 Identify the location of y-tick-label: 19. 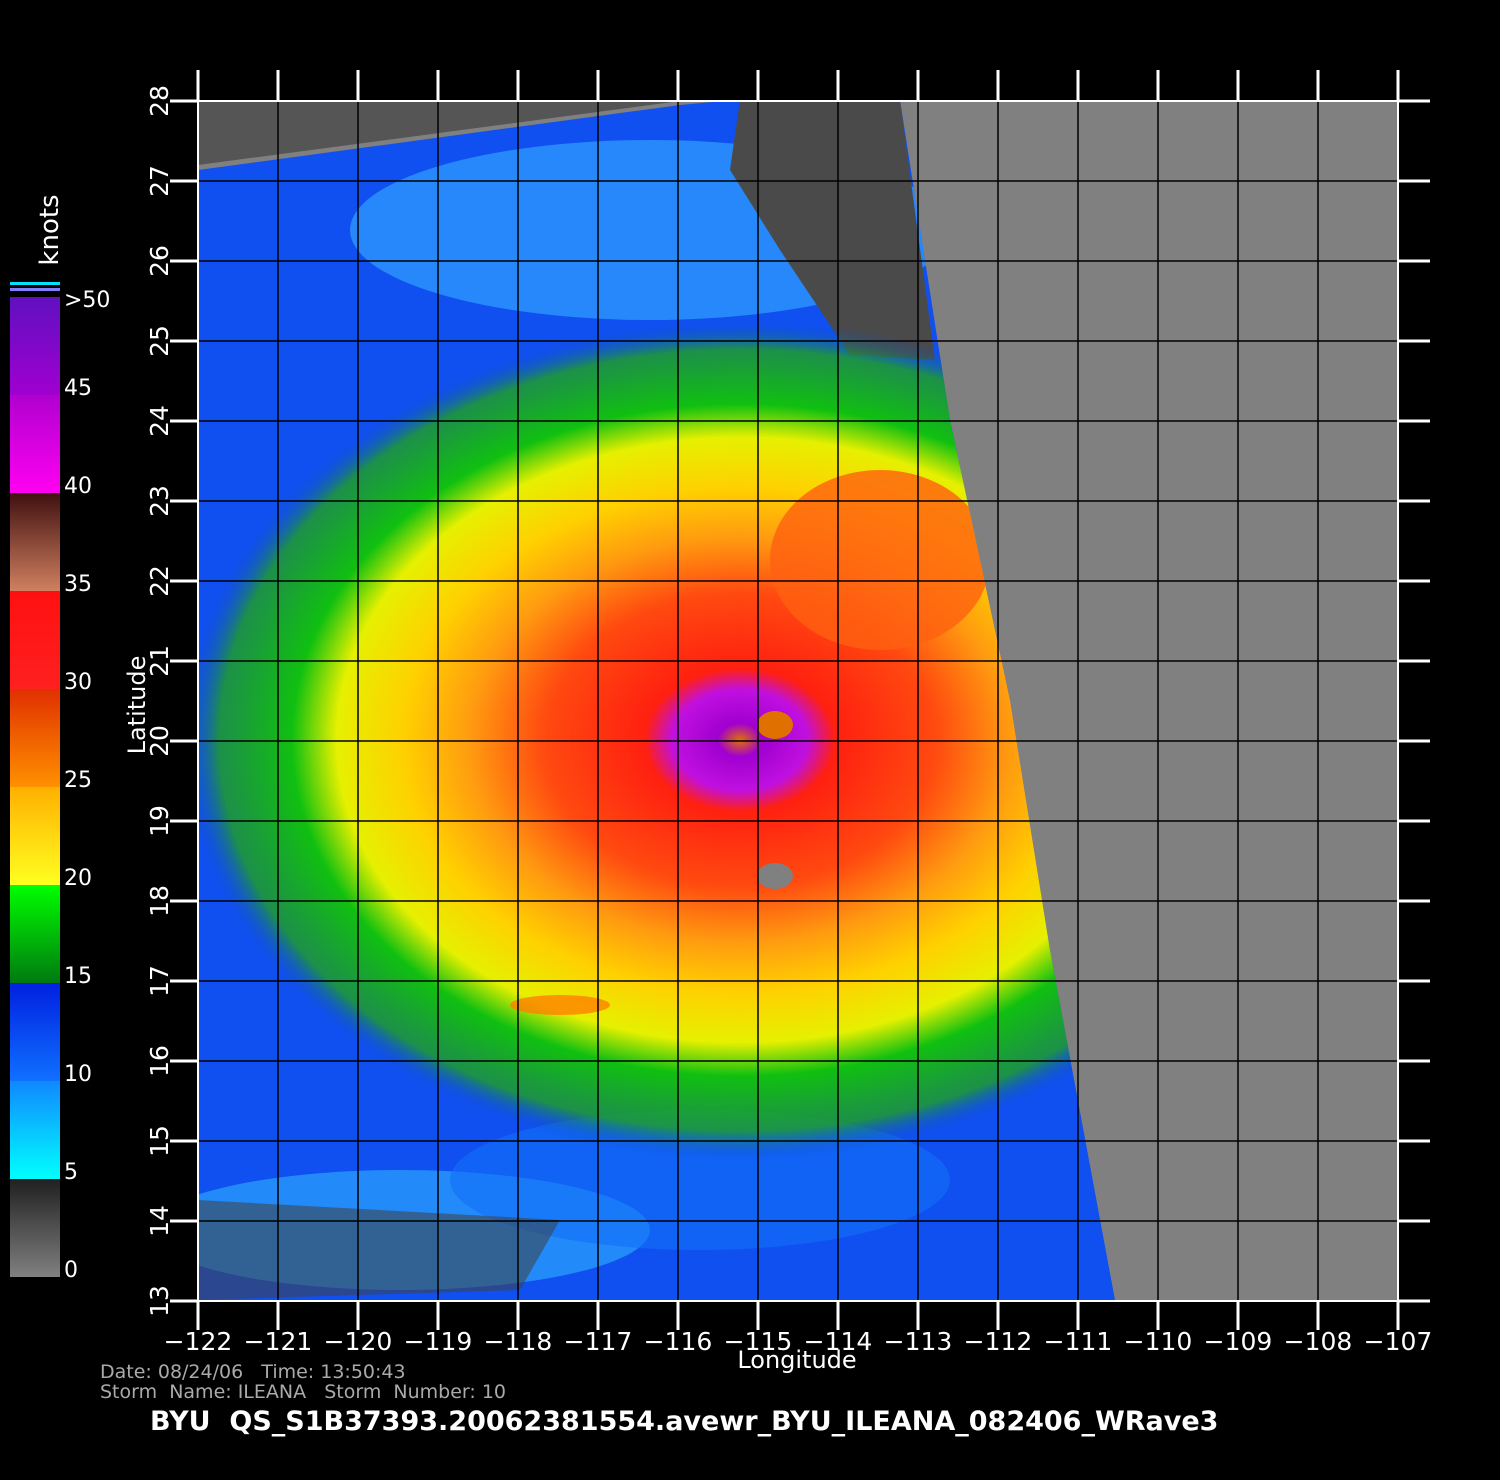
(159, 821).